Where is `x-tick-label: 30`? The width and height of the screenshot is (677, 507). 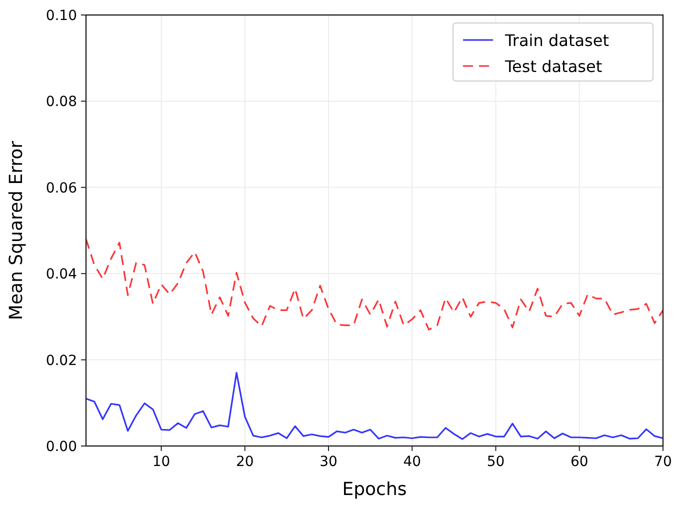 x-tick-label: 30 is located at coordinates (329, 462).